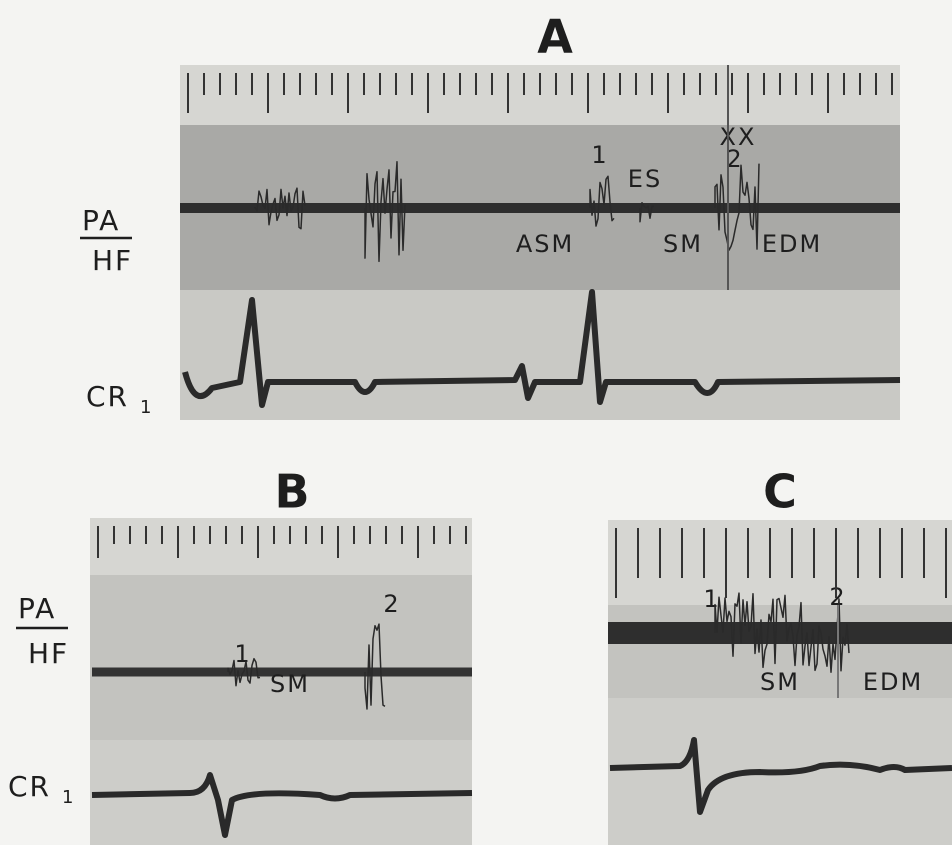 The image size is (952, 845). I want to click on annotation: XX, so click(738, 137).